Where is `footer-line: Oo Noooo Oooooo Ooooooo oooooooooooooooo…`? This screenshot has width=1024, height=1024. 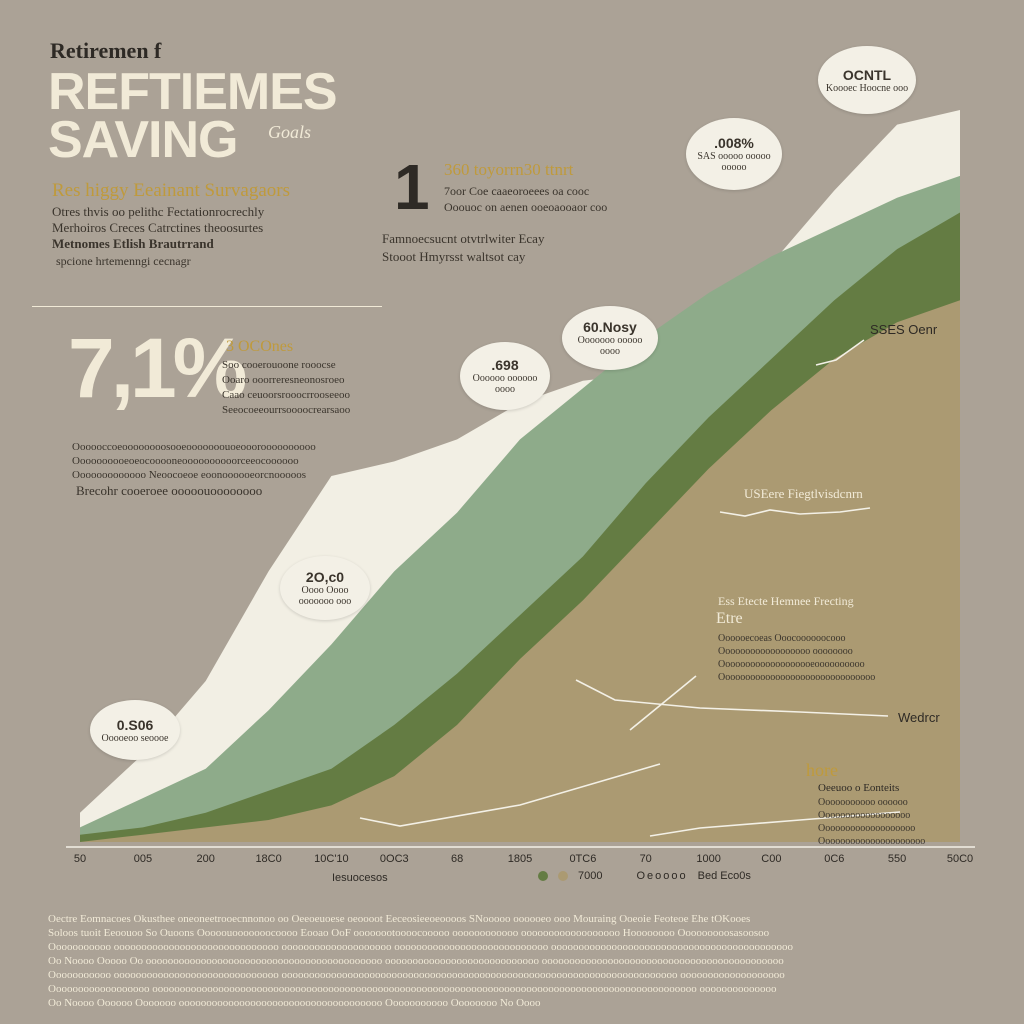 footer-line: Oo Noooo Oooooo Ooooooo oooooooooooooooo… is located at coordinates (294, 1003).